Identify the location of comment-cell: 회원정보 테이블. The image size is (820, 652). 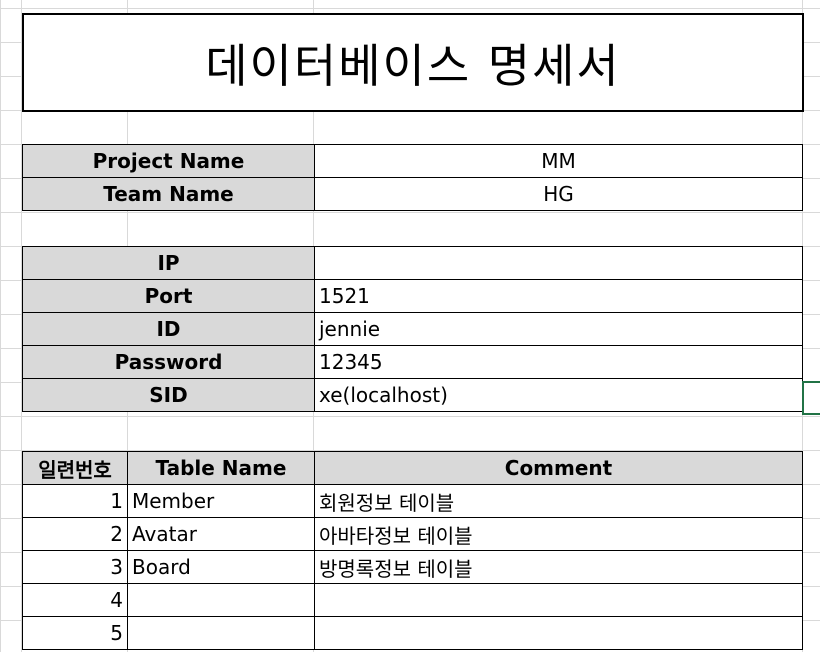
(558, 501).